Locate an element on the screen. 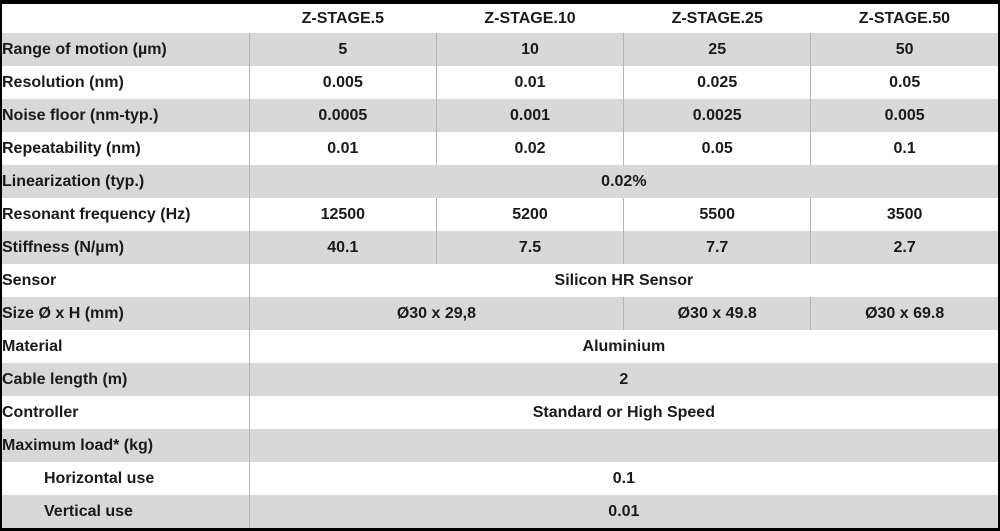 The width and height of the screenshot is (1000, 531). column-header-zstage5: Z-STAGE.5 is located at coordinates (343, 18).